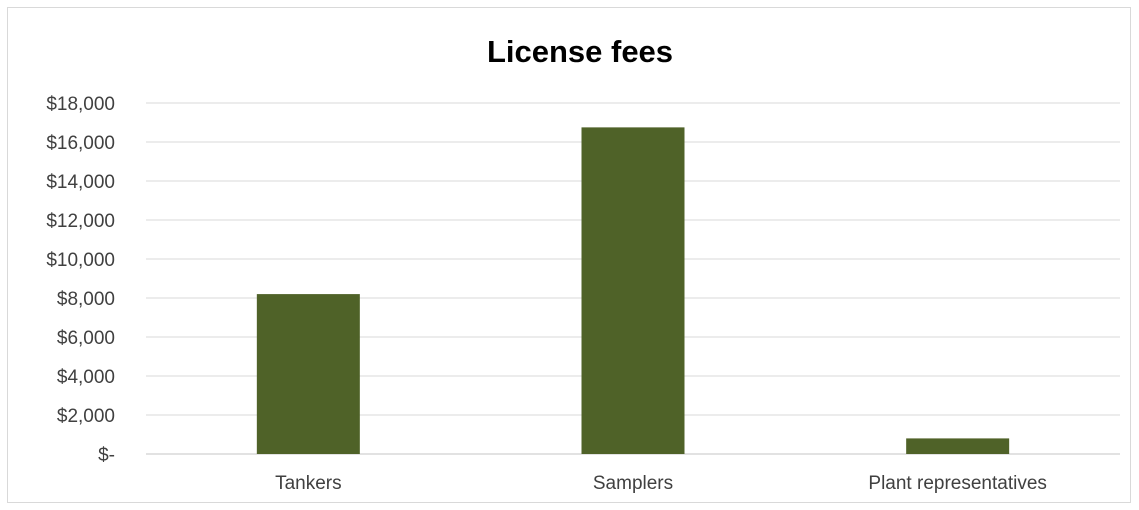  What do you see at coordinates (86, 338) in the screenshot?
I see `y-tick-label: $6,000` at bounding box center [86, 338].